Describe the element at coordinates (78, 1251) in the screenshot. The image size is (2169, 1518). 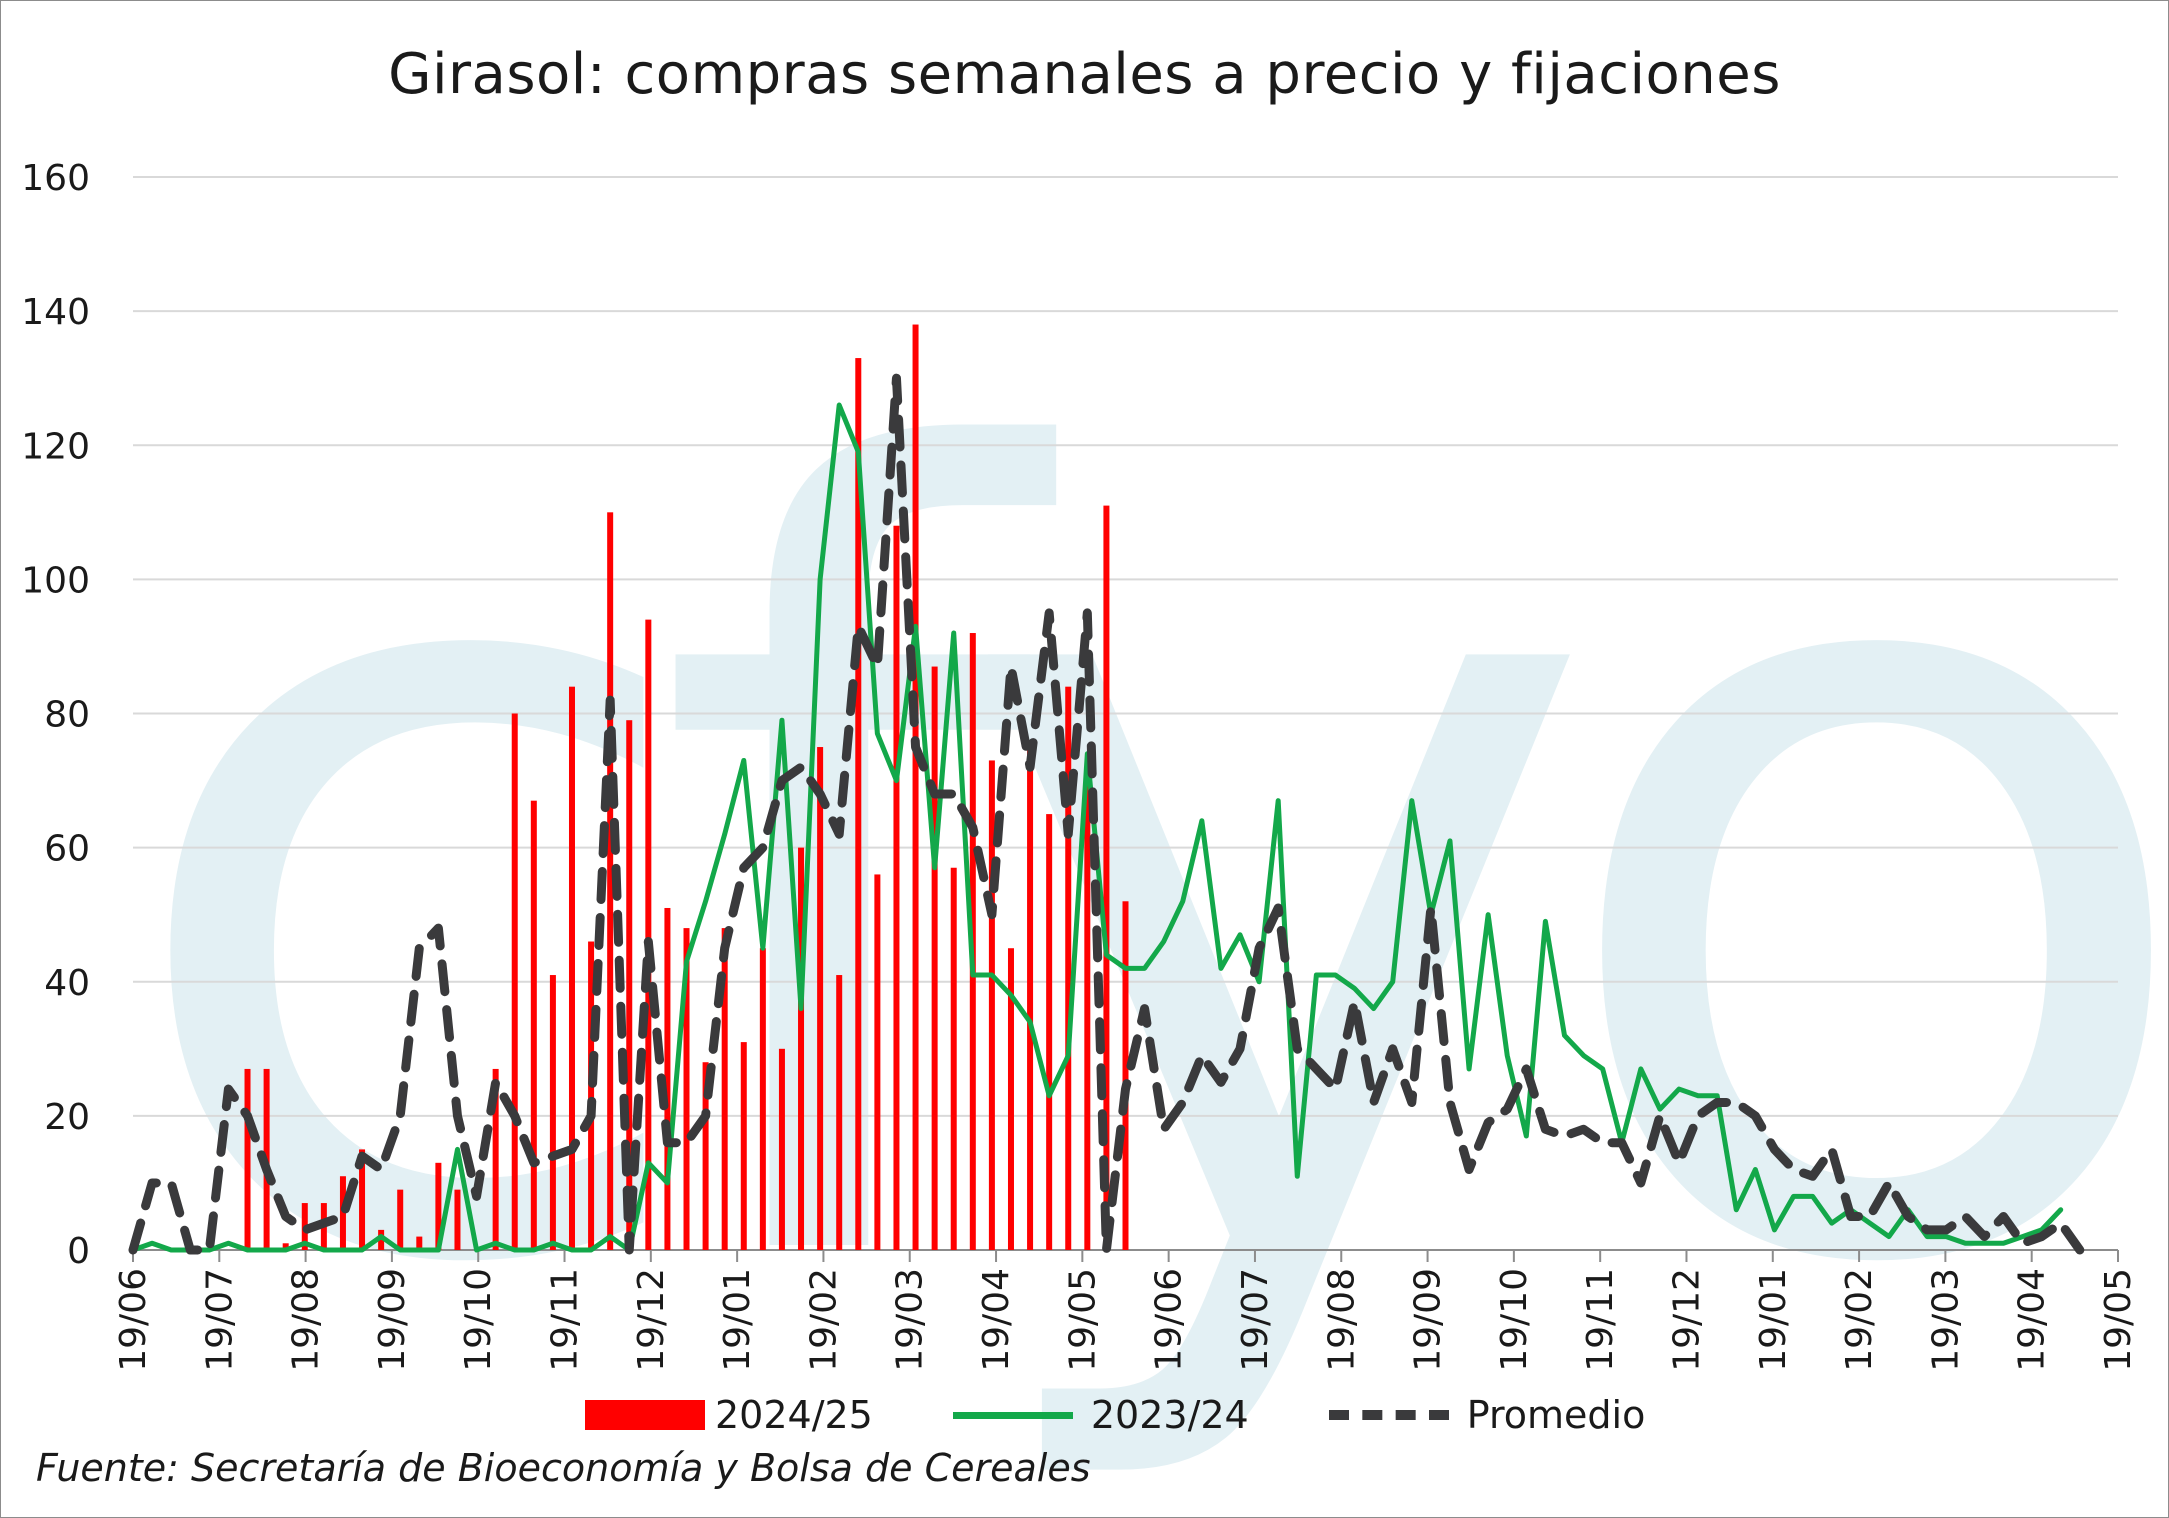
I see `y-tick-label-0: 0` at that location.